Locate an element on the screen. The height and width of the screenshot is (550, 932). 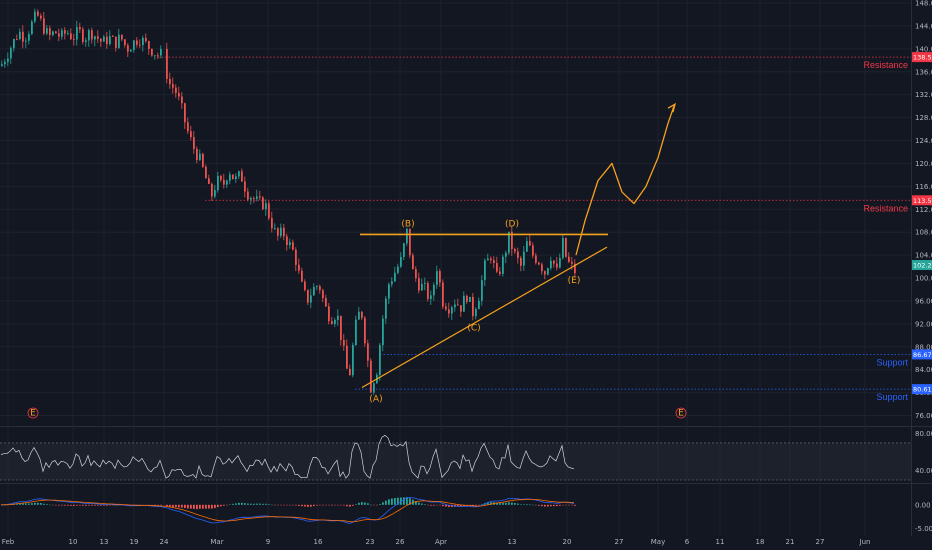
signal-line is located at coordinates (288, 511).